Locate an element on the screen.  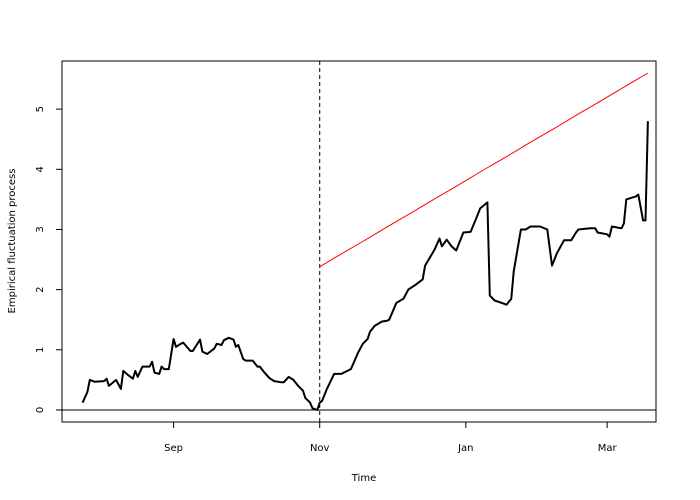
y-tick-label: 5 is located at coordinates (40, 109).